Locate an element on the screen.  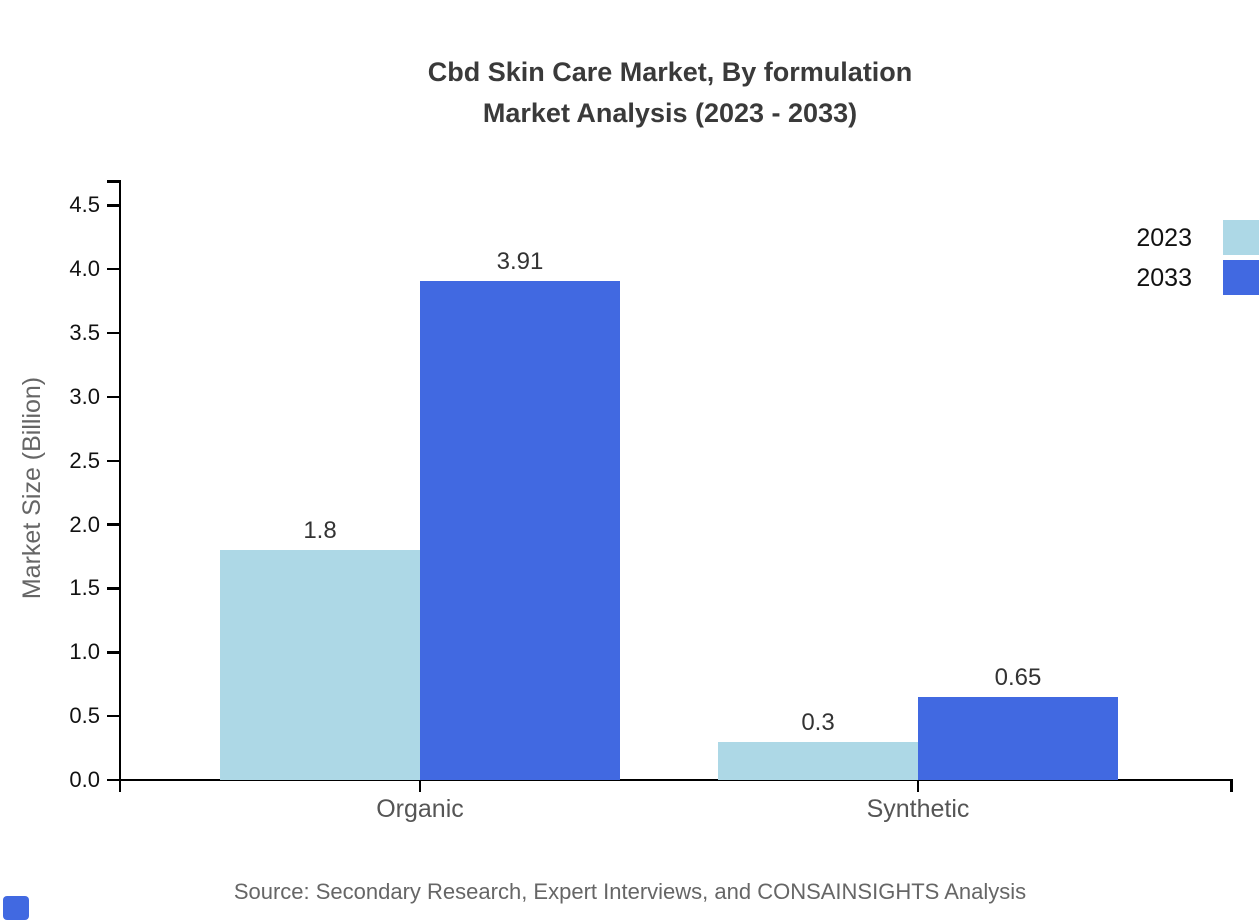
bar-2033-synthetic is located at coordinates (1018, 738).